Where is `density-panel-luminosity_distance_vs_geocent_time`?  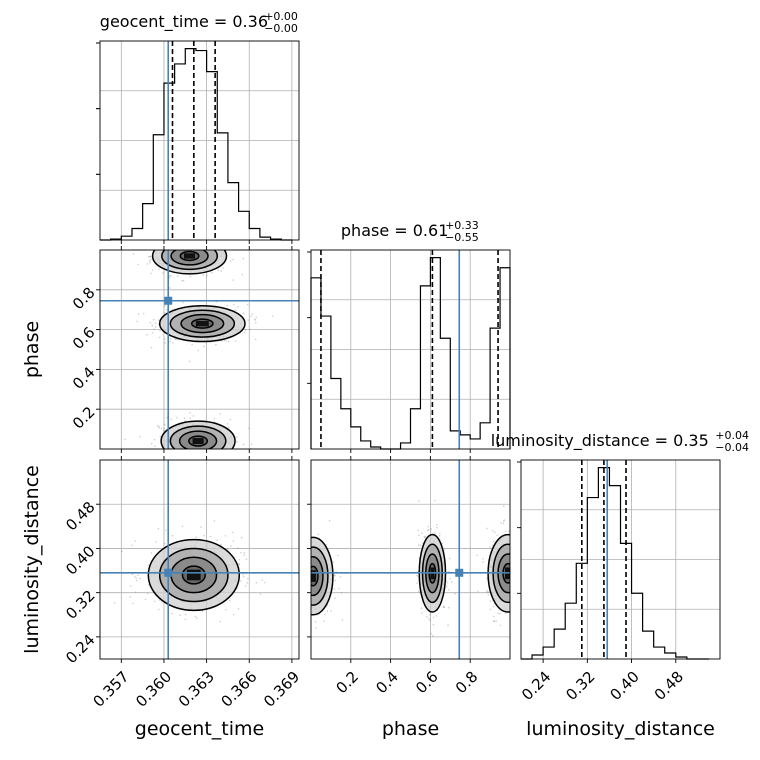 density-panel-luminosity_distance_vs_geocent_time is located at coordinates (198, 561).